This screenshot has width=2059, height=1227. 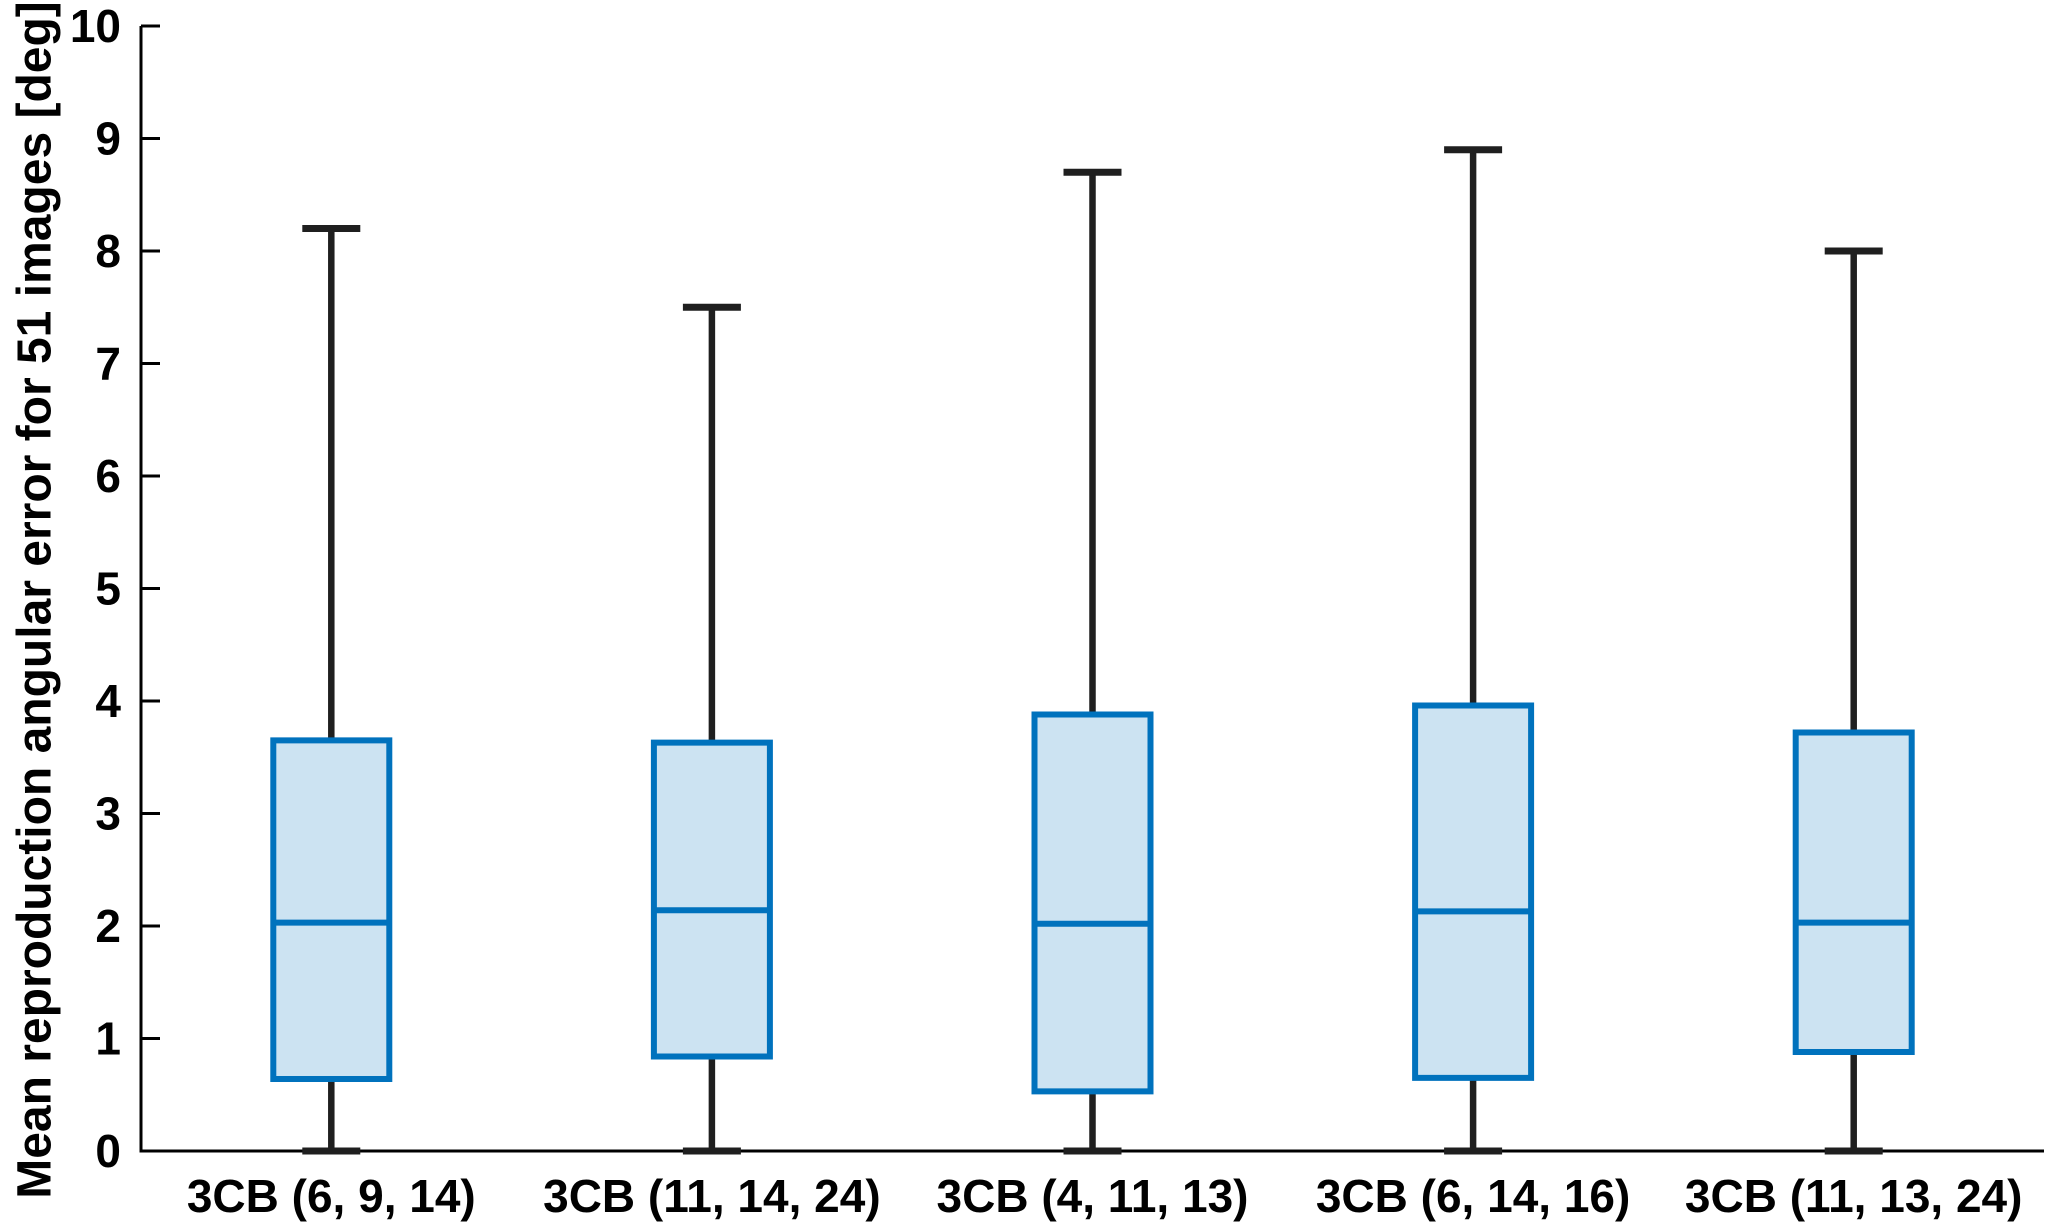 I want to click on y-tick-label: 8, so click(x=108, y=251).